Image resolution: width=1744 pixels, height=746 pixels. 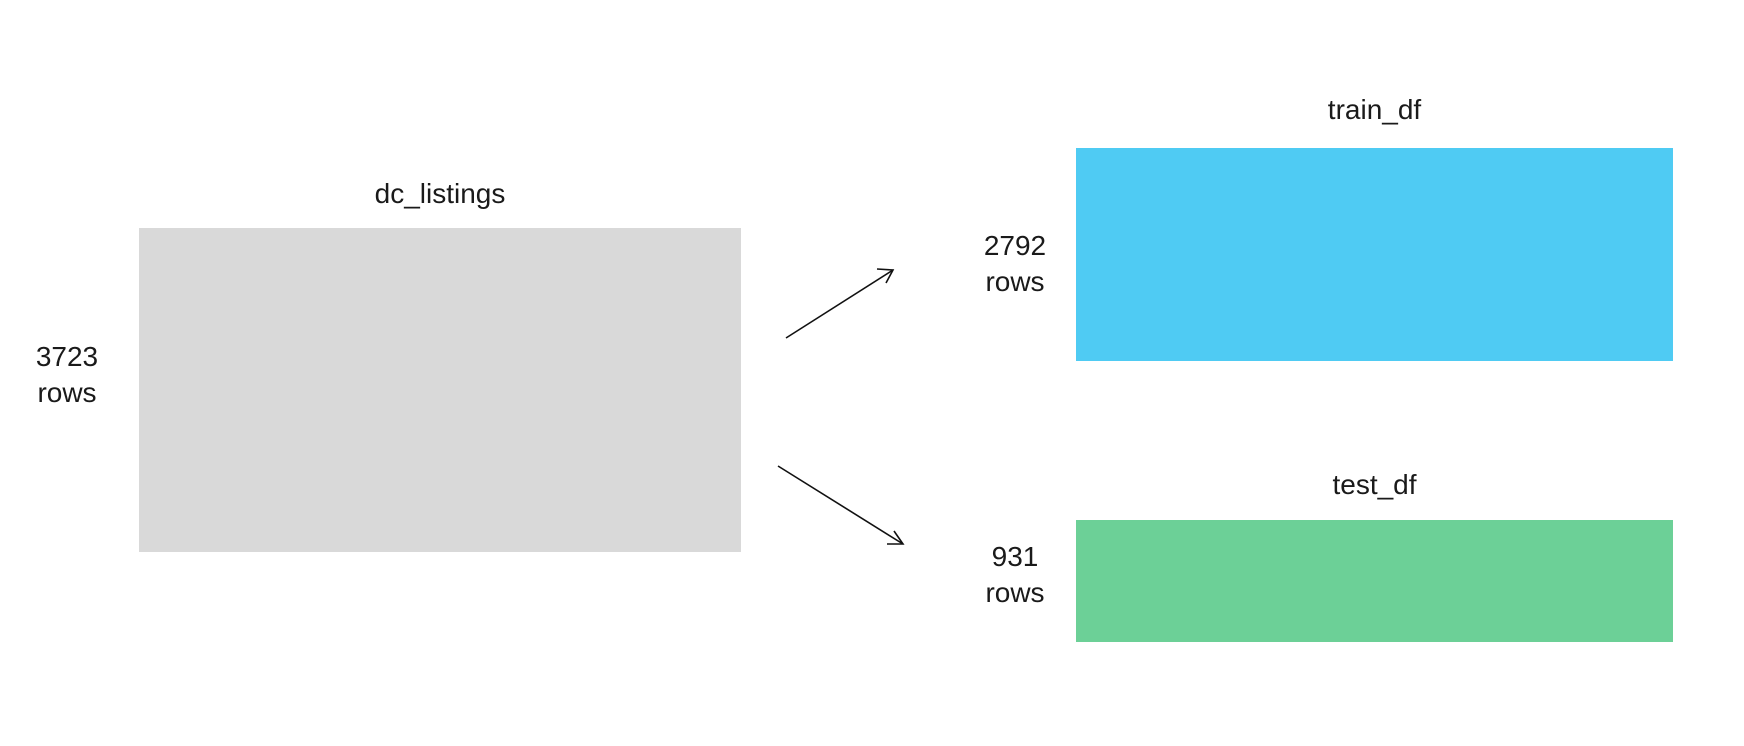 What do you see at coordinates (1015, 592) in the screenshot?
I see `test-count-unit: rows` at bounding box center [1015, 592].